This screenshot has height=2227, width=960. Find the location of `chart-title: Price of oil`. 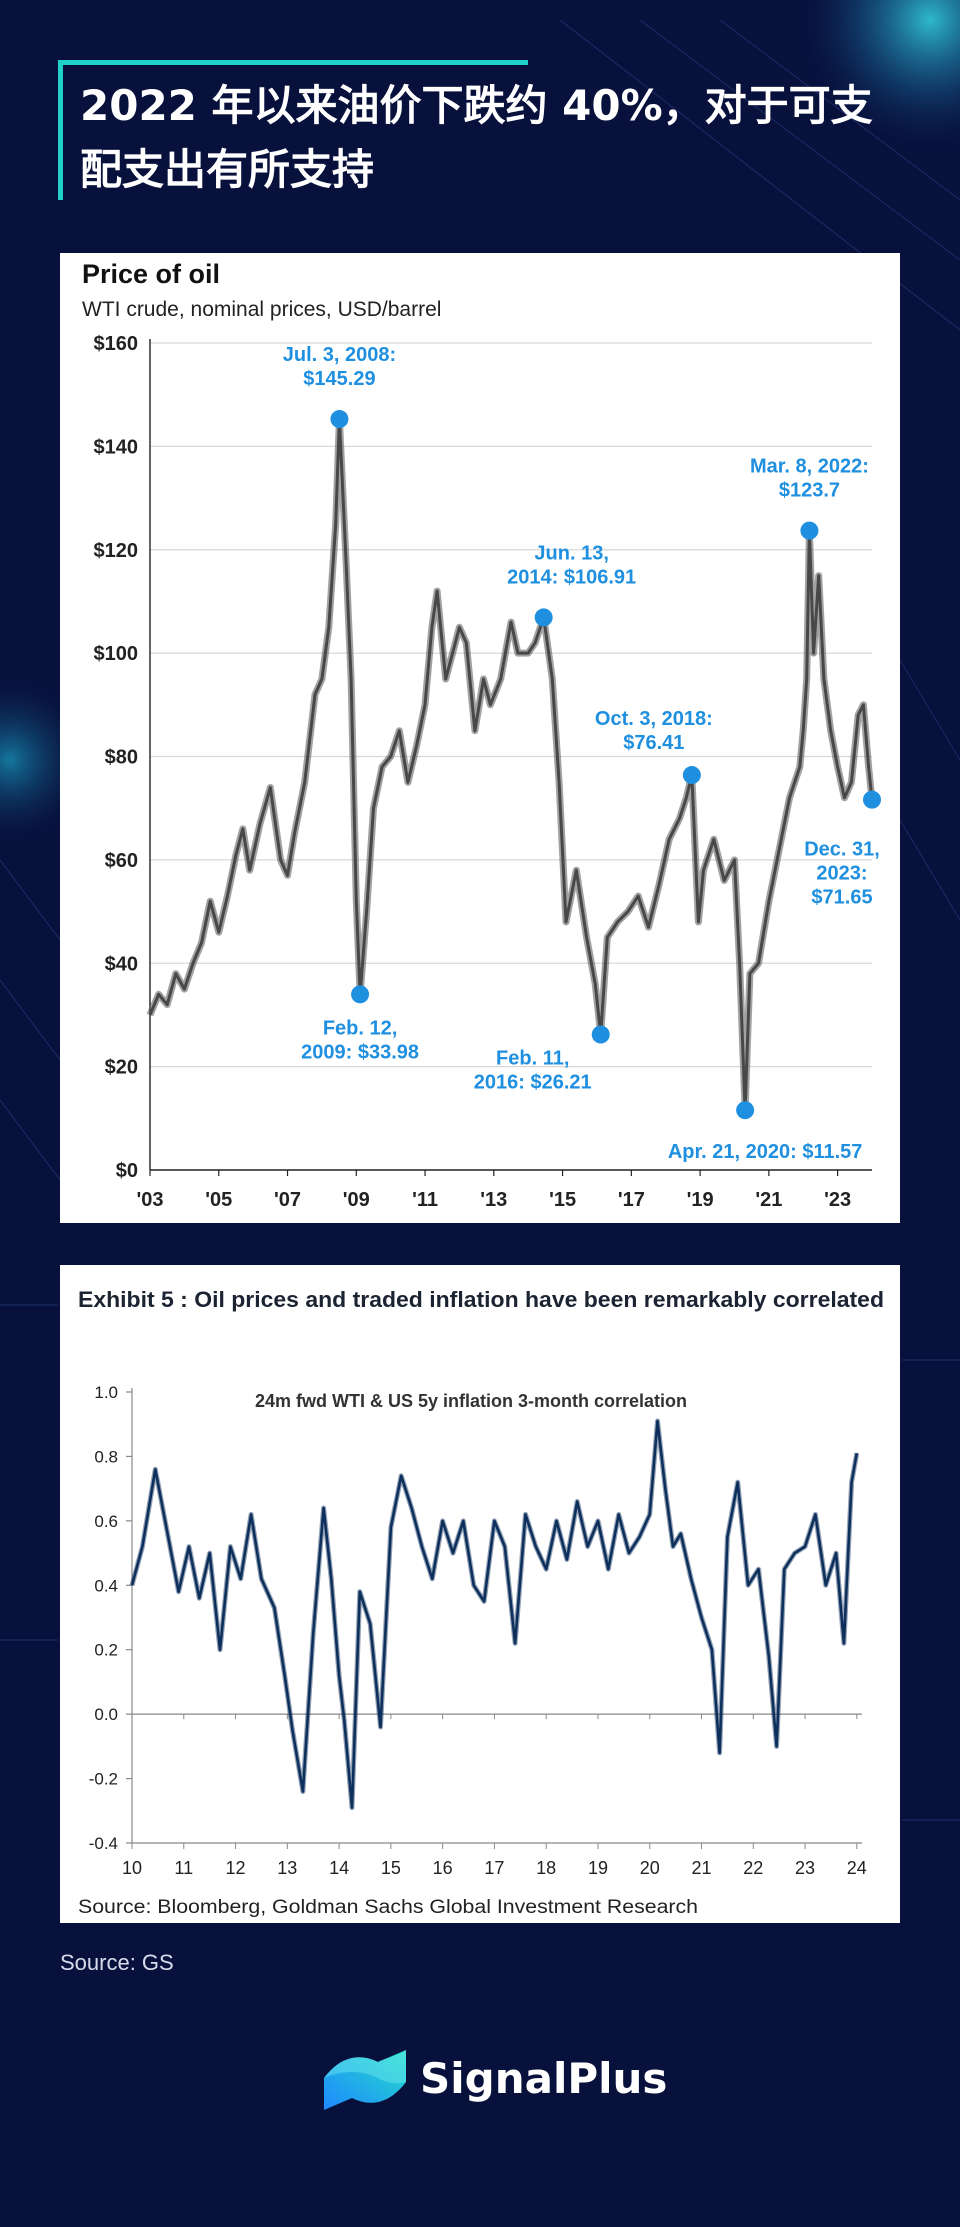

chart-title: Price of oil is located at coordinates (151, 274).